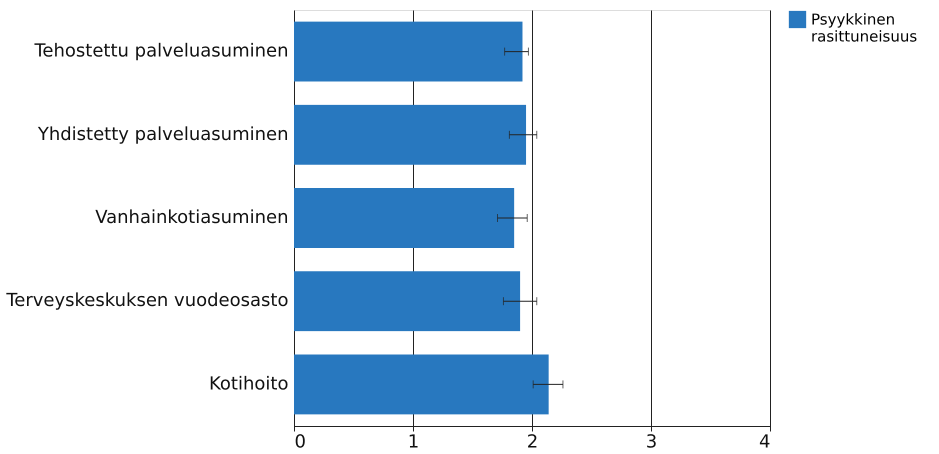  What do you see at coordinates (162, 134) in the screenshot?
I see `y-tick-label: Yhdistetty palveluasuminen` at bounding box center [162, 134].